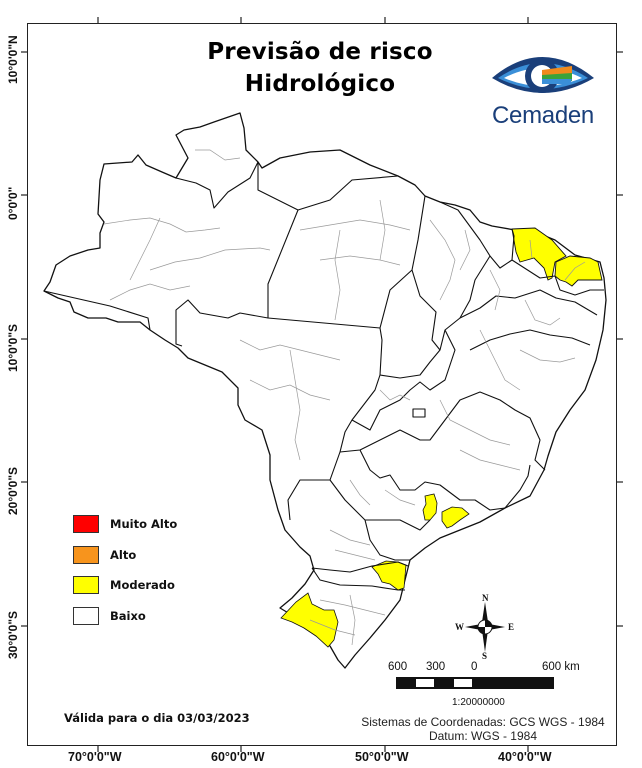  I want to click on lon-label-70w: 70°0'0"W, so click(95, 757).